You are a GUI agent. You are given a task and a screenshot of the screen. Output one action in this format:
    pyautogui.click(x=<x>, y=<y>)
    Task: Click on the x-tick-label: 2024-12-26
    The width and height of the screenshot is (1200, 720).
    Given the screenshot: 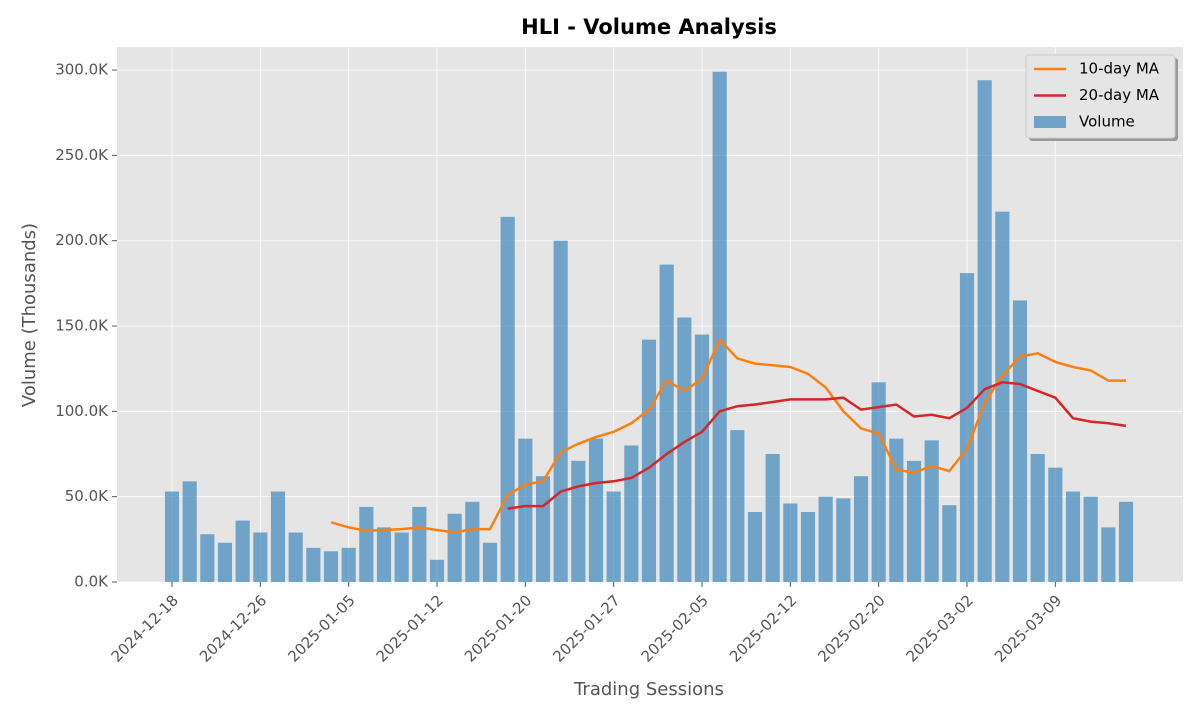 What is the action you would take?
    pyautogui.click(x=233, y=628)
    